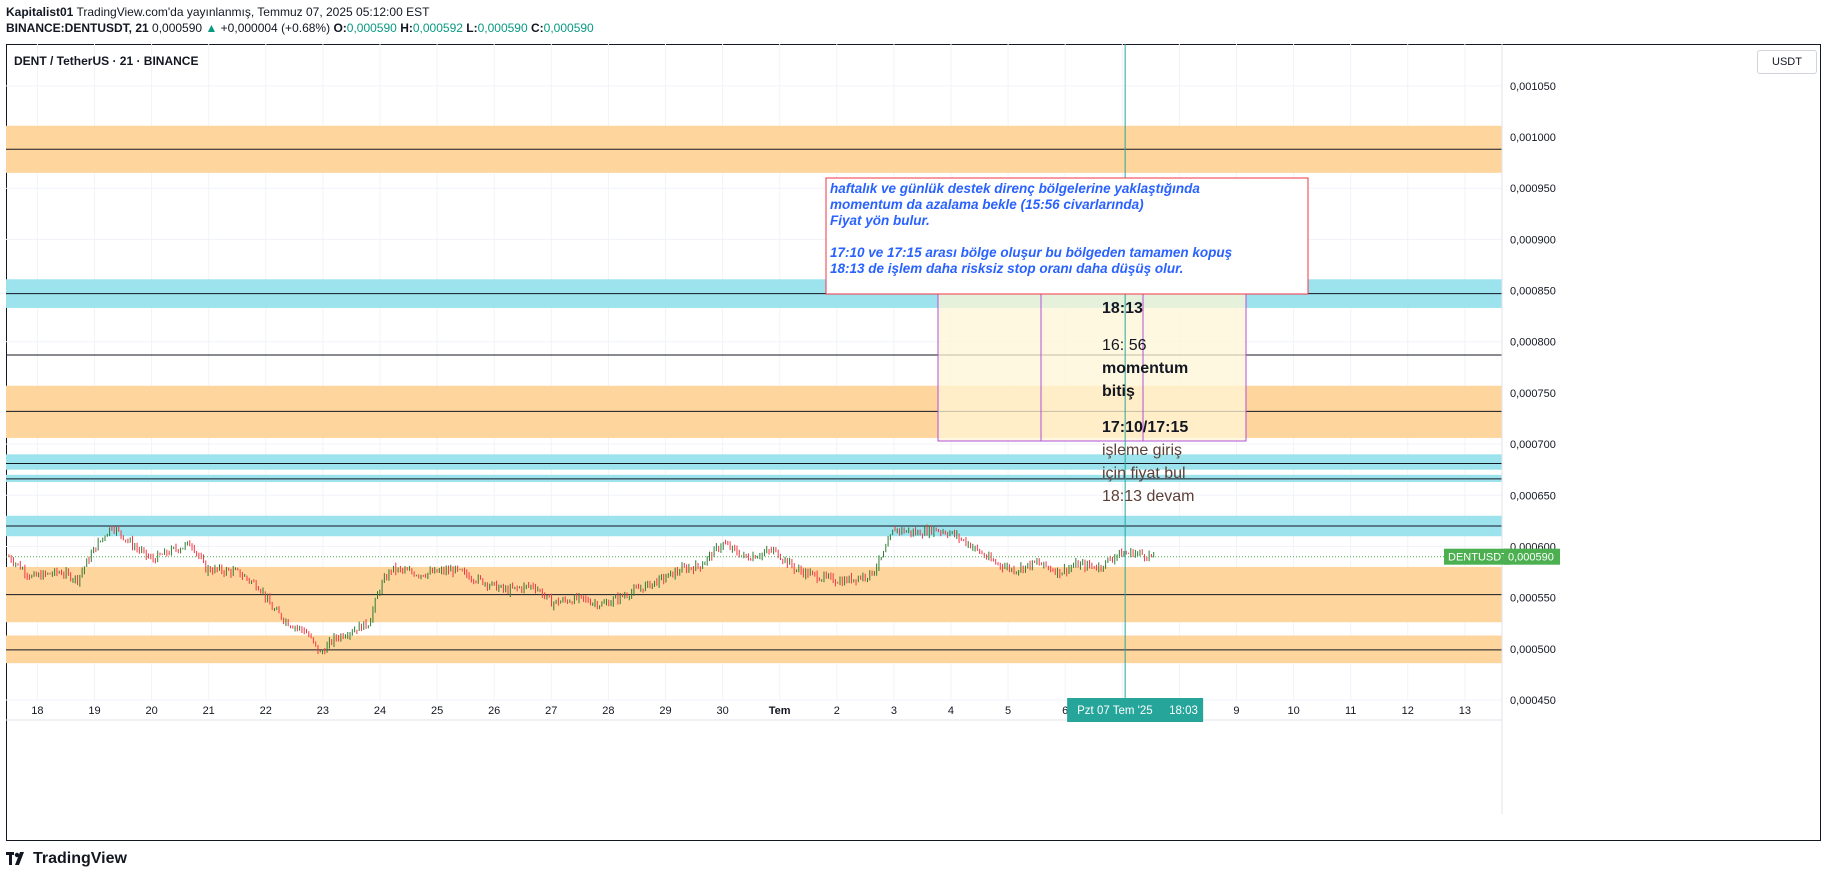 This screenshot has width=1829, height=880. Describe the element at coordinates (211, 28) in the screenshot. I see `up-arrow-icon: ▲` at that location.